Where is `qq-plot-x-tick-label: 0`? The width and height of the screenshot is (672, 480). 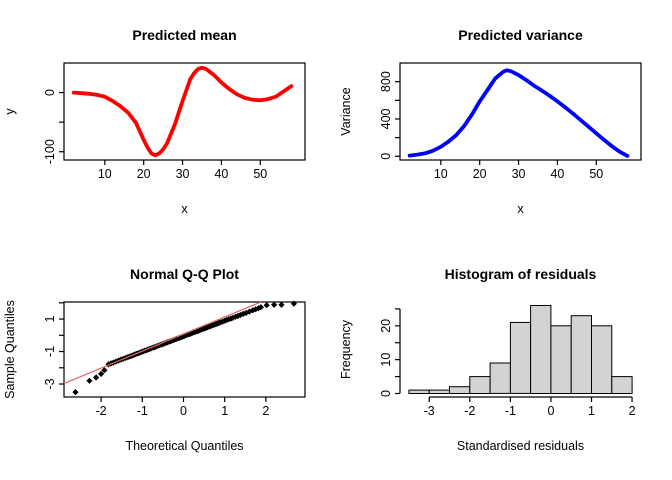 qq-plot-x-tick-label: 0 is located at coordinates (183, 411).